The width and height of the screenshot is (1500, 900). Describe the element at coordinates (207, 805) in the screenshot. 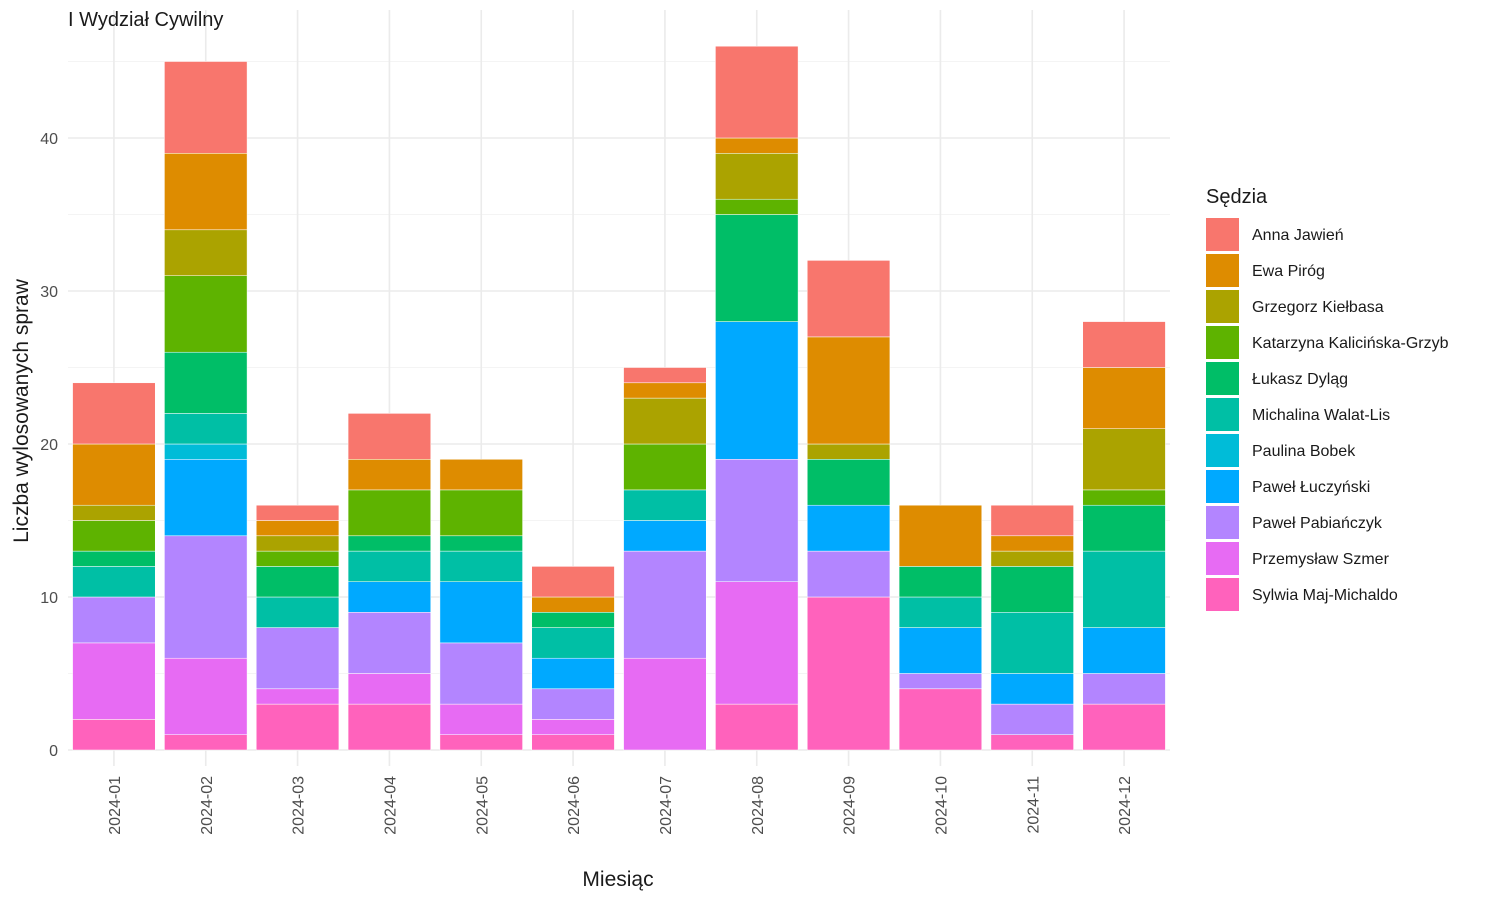

I see `x-tick-label: 2024-02` at that location.